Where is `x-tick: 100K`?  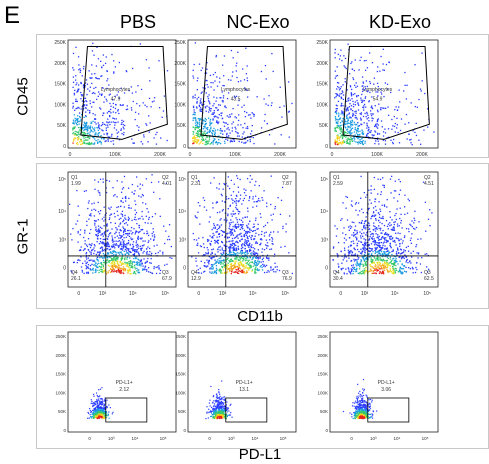
x-tick: 100K is located at coordinates (235, 155).